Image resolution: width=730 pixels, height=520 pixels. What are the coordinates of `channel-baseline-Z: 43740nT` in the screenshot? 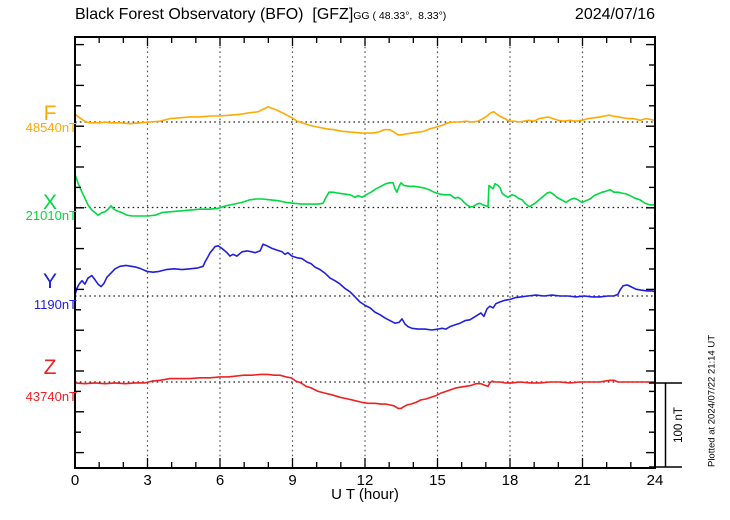 It's located at (51, 396).